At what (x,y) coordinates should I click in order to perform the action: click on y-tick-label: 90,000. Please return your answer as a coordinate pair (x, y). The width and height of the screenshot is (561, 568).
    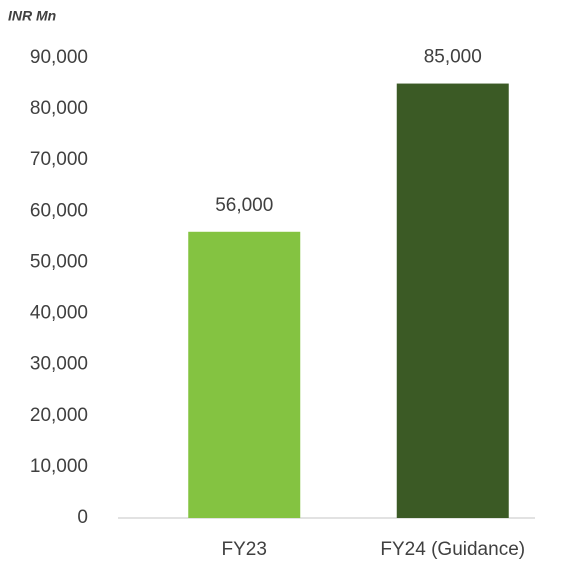
    Looking at the image, I should click on (59, 57).